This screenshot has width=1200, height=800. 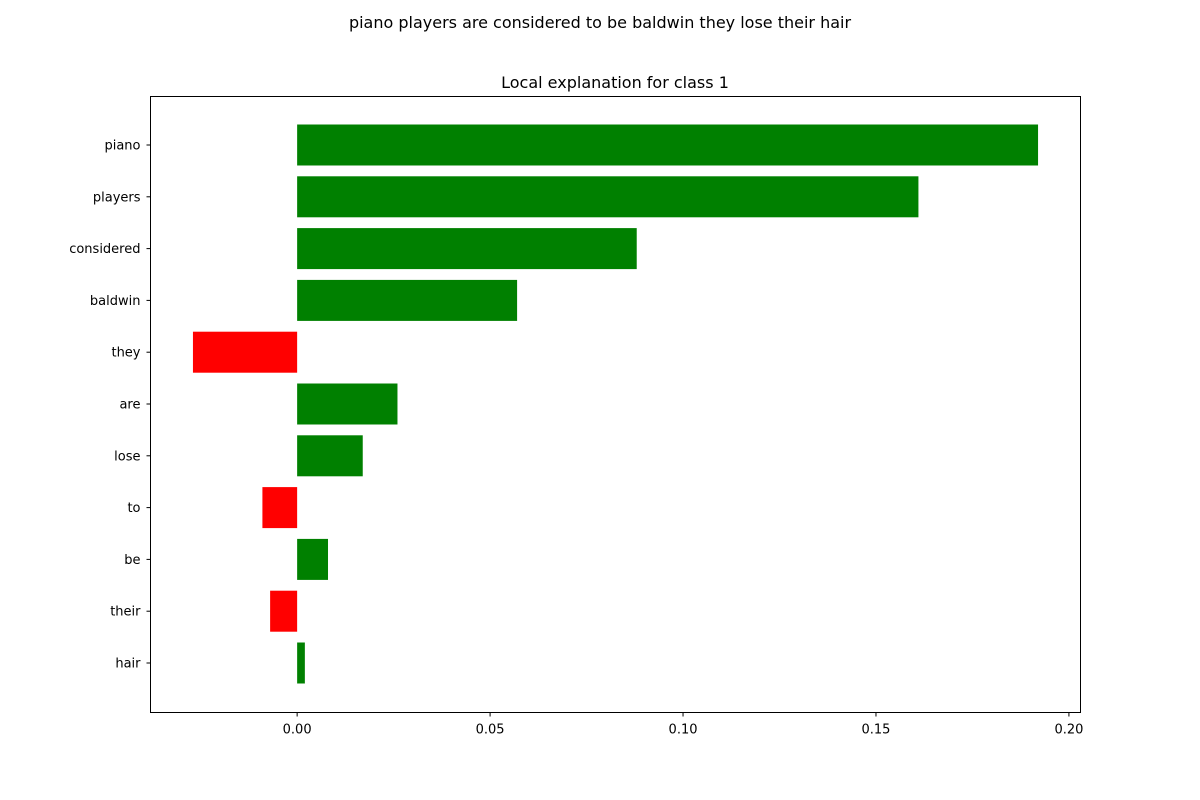 What do you see at coordinates (313, 559) in the screenshot?
I see `bar-be` at bounding box center [313, 559].